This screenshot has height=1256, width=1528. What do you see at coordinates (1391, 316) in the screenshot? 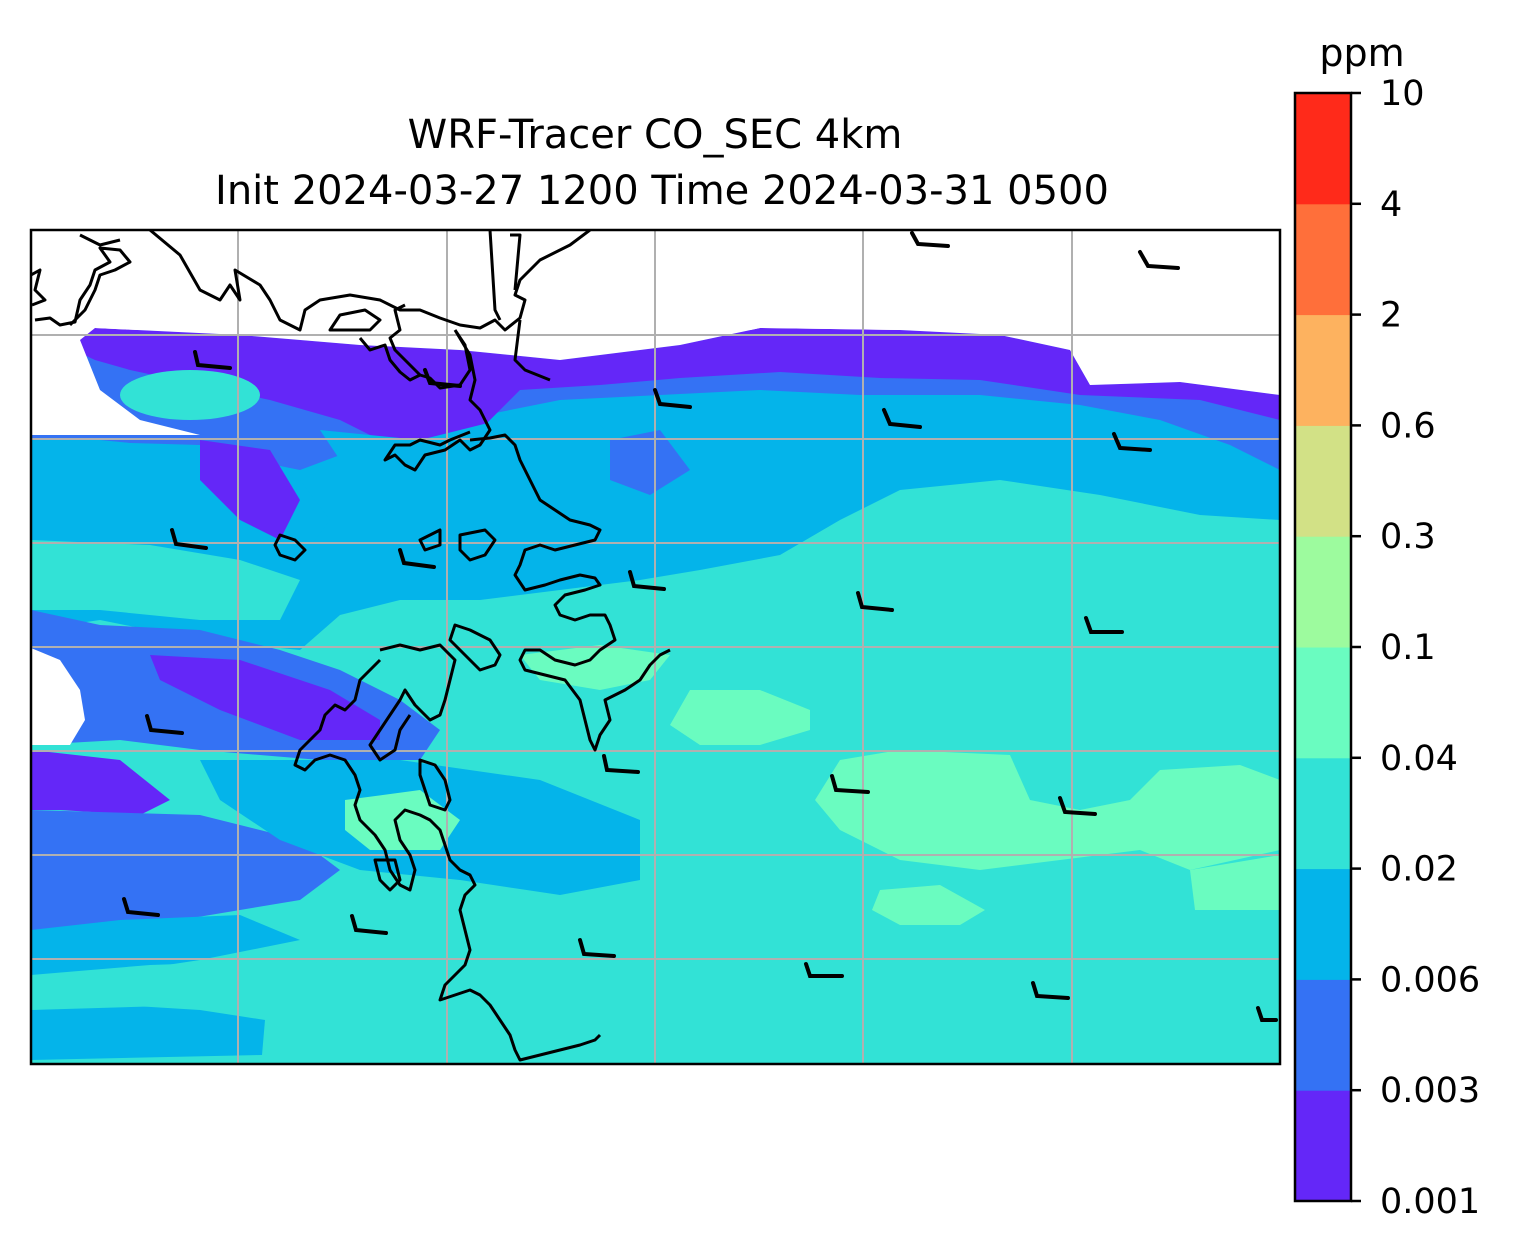
I see `colorbar-tick-label: 2` at bounding box center [1391, 316].